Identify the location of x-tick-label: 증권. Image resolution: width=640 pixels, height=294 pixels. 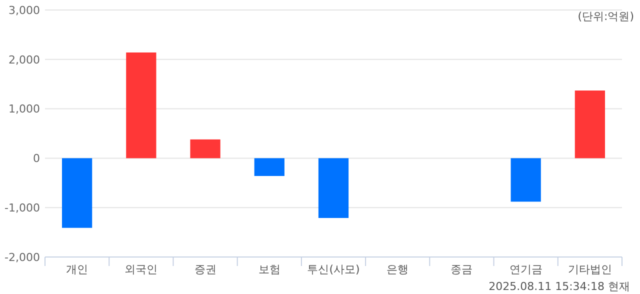
(205, 269).